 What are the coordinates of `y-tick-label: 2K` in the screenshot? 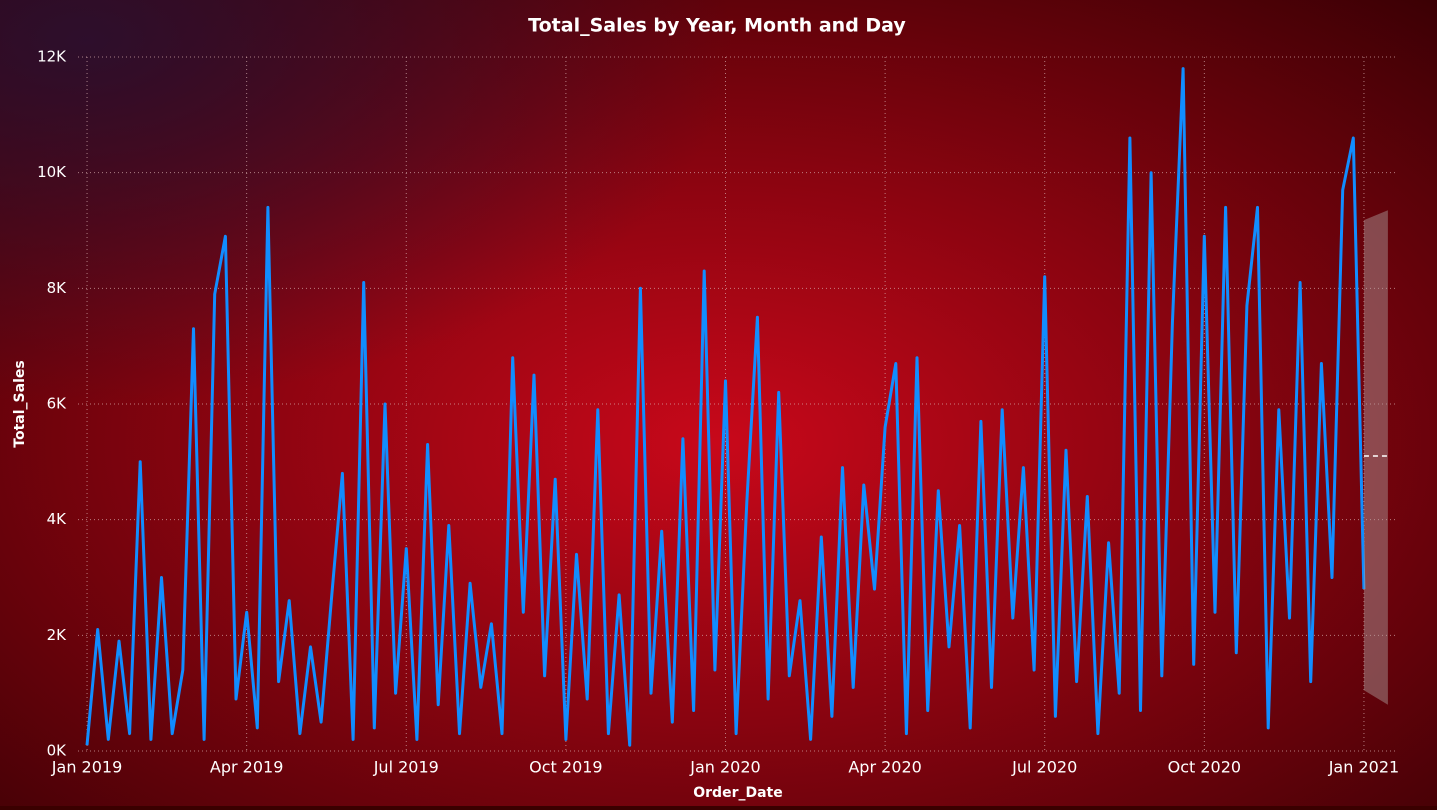 It's located at (57, 635).